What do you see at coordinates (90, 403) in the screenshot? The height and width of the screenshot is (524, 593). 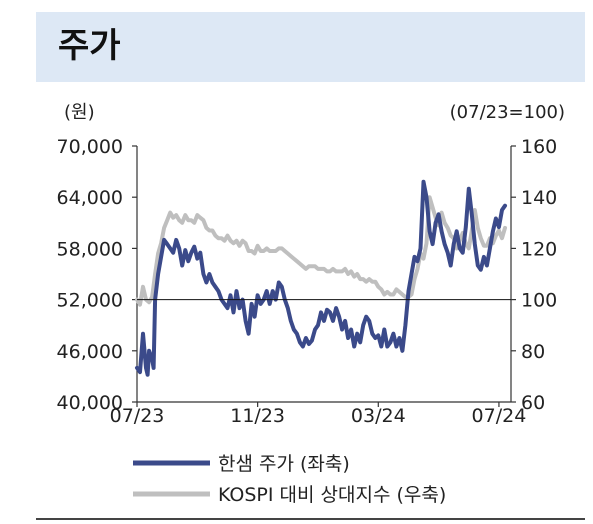 I see `left-axis-tick-label: 40,000` at bounding box center [90, 403].